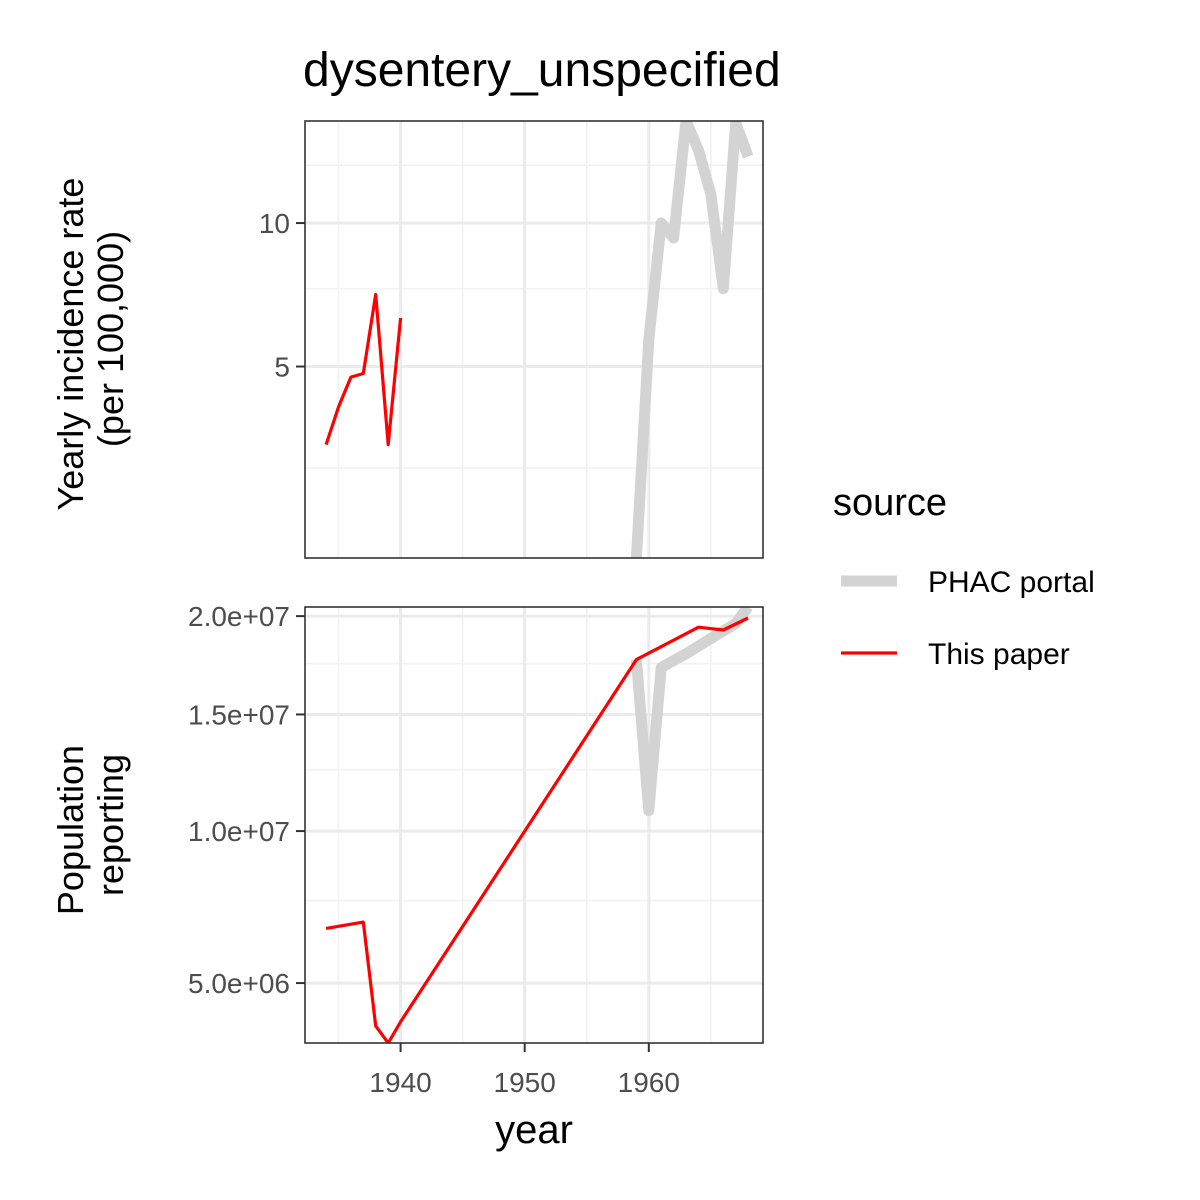 Image resolution: width=1200 pixels, height=1200 pixels. I want to click on incidence-y-axis: 5 10, so click(282, 295).